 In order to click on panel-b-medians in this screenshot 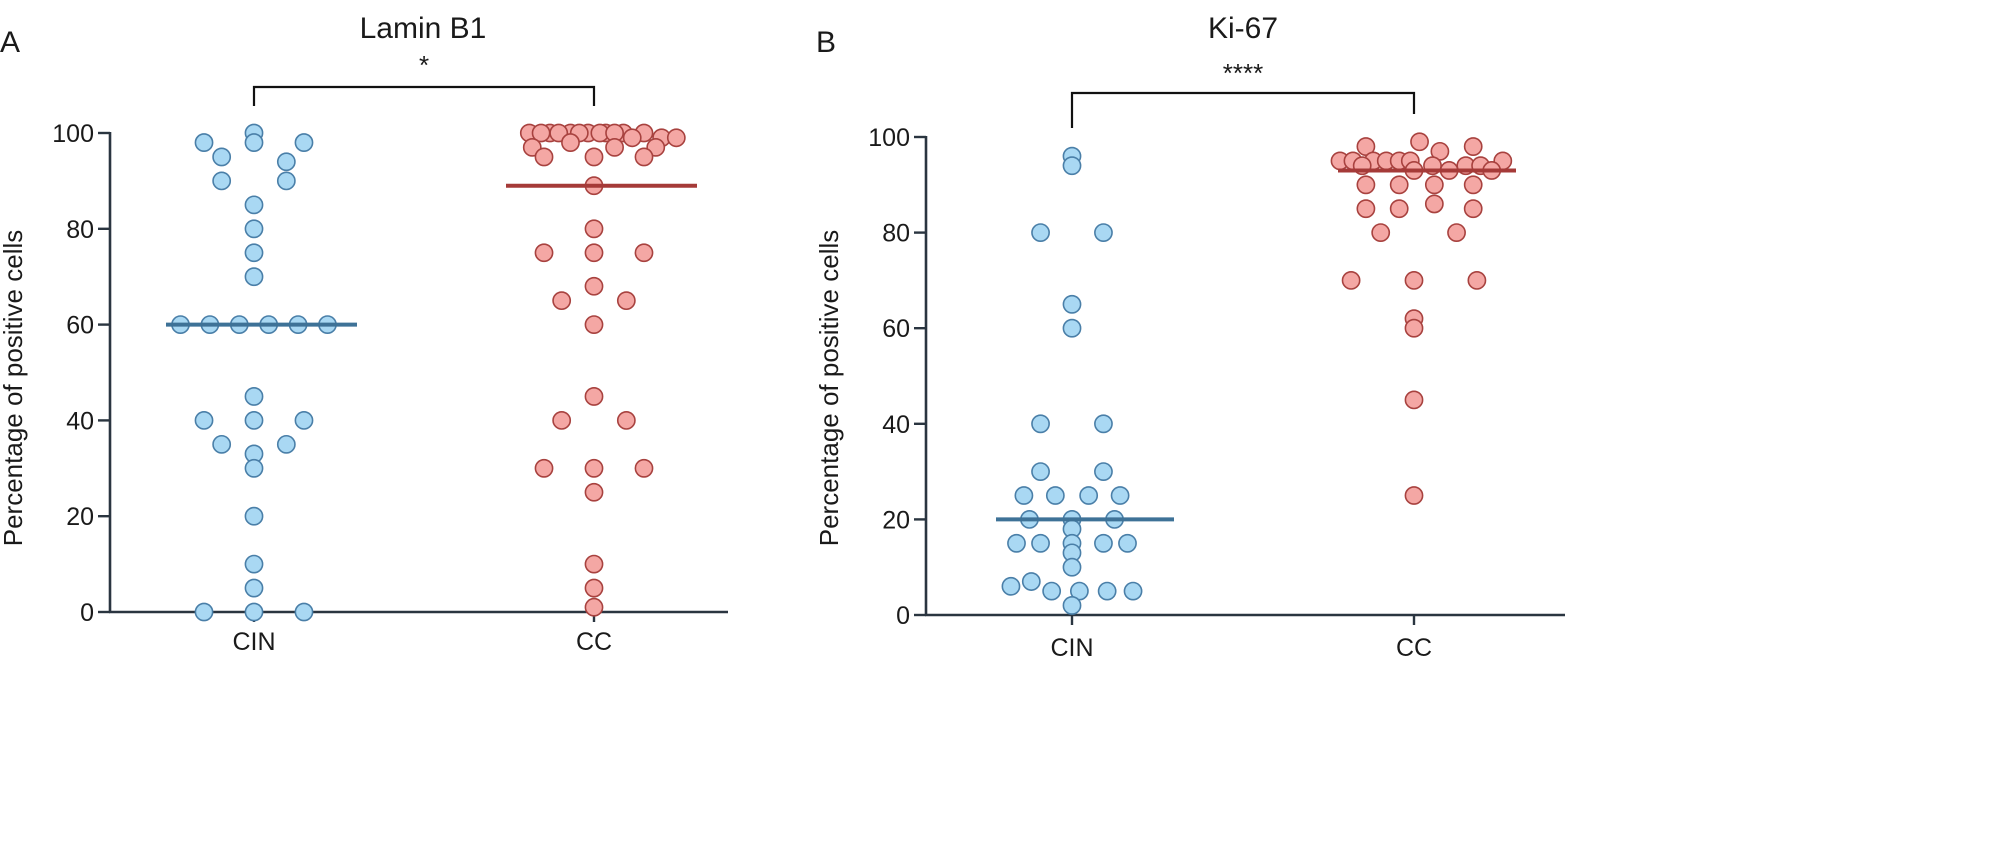, I will do `click(1256, 345)`.